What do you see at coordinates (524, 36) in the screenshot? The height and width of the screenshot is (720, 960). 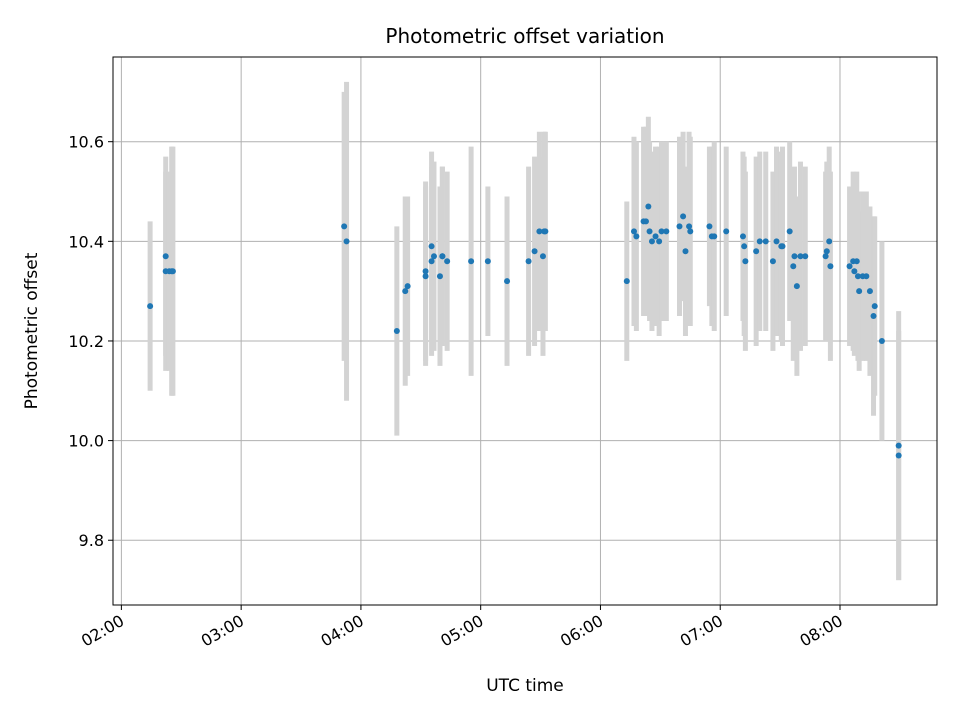 I see `chart-title: Photometric offset variation` at bounding box center [524, 36].